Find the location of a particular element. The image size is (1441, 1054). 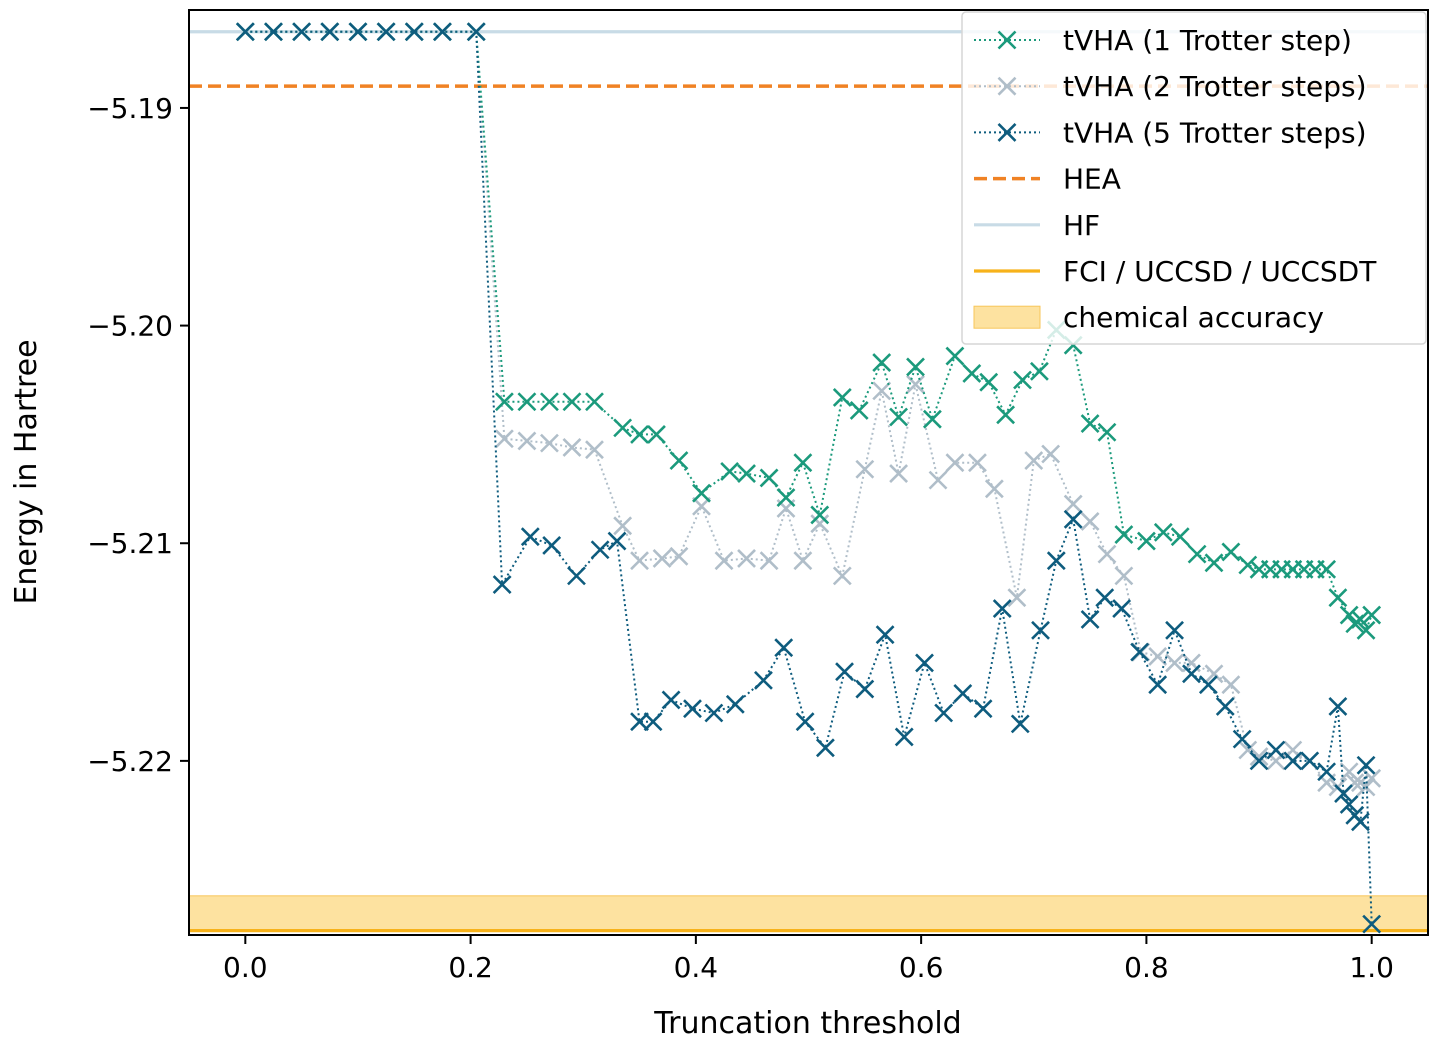

legend-label: HF is located at coordinates (1081, 225).